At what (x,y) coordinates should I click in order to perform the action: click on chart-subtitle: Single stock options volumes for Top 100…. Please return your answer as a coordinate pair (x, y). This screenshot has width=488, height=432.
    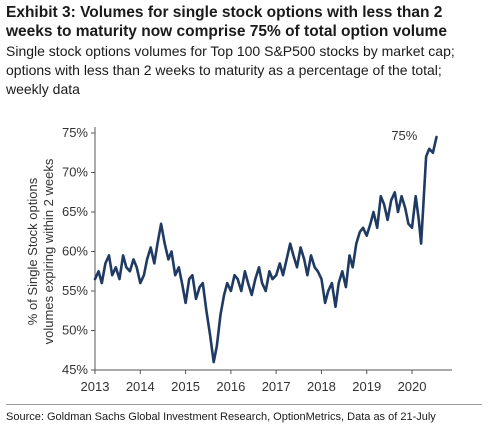
    Looking at the image, I should click on (230, 70).